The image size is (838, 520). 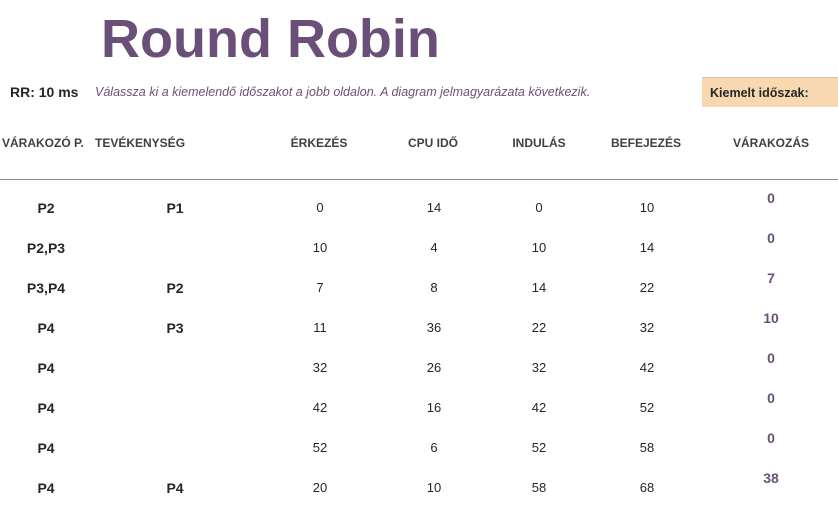 I want to click on header-start: INDULÁS, so click(x=539, y=143).